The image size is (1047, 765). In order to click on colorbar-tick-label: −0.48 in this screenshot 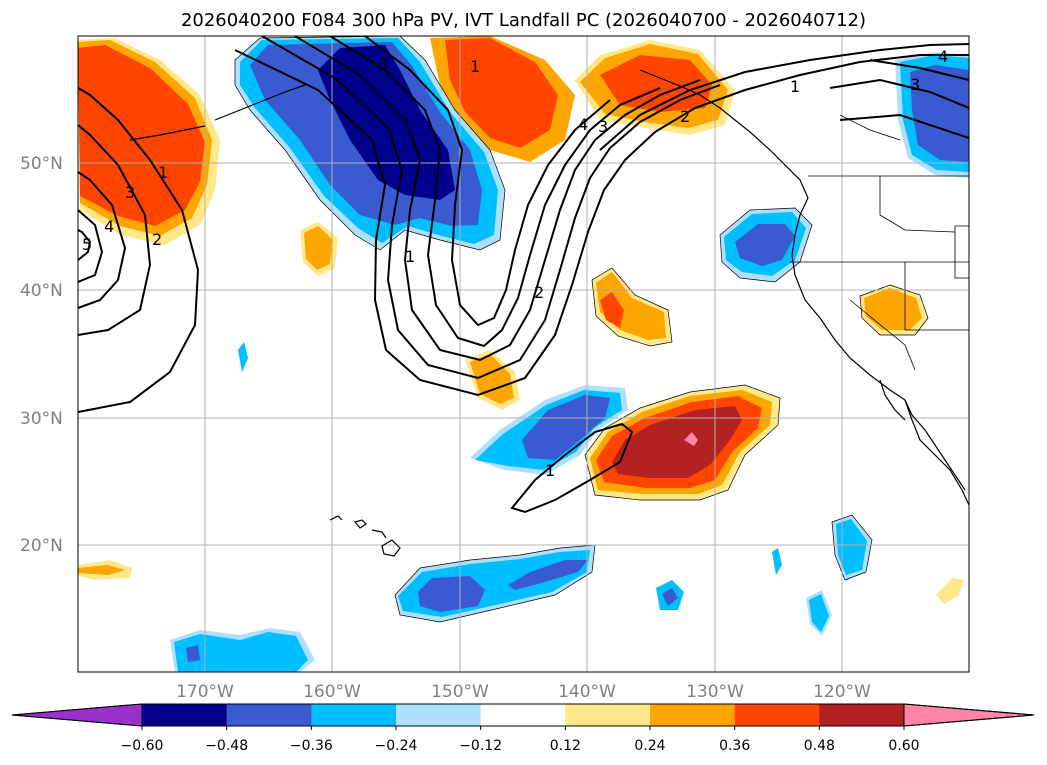, I will do `click(226, 746)`.